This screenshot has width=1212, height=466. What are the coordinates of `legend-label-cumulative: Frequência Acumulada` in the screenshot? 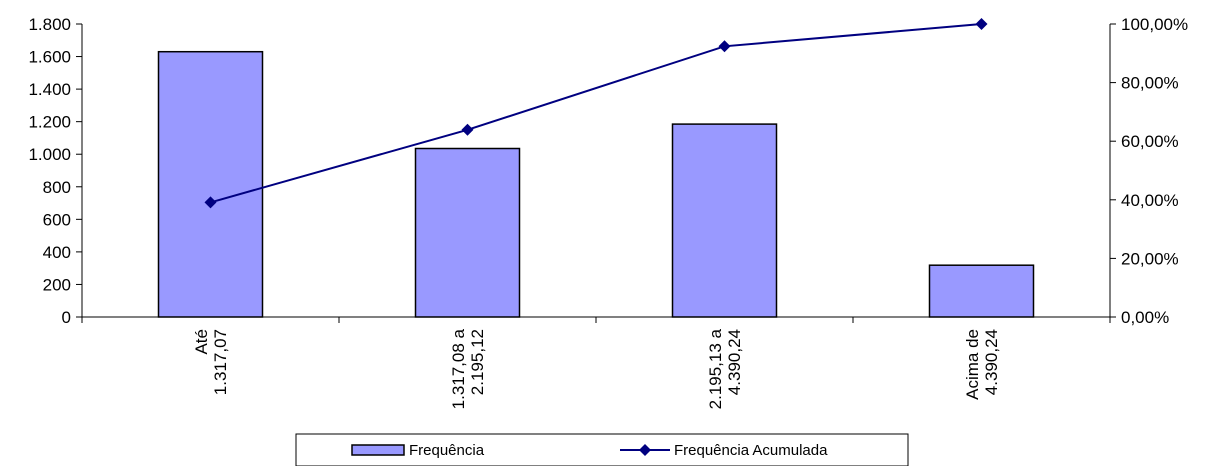 It's located at (751, 450).